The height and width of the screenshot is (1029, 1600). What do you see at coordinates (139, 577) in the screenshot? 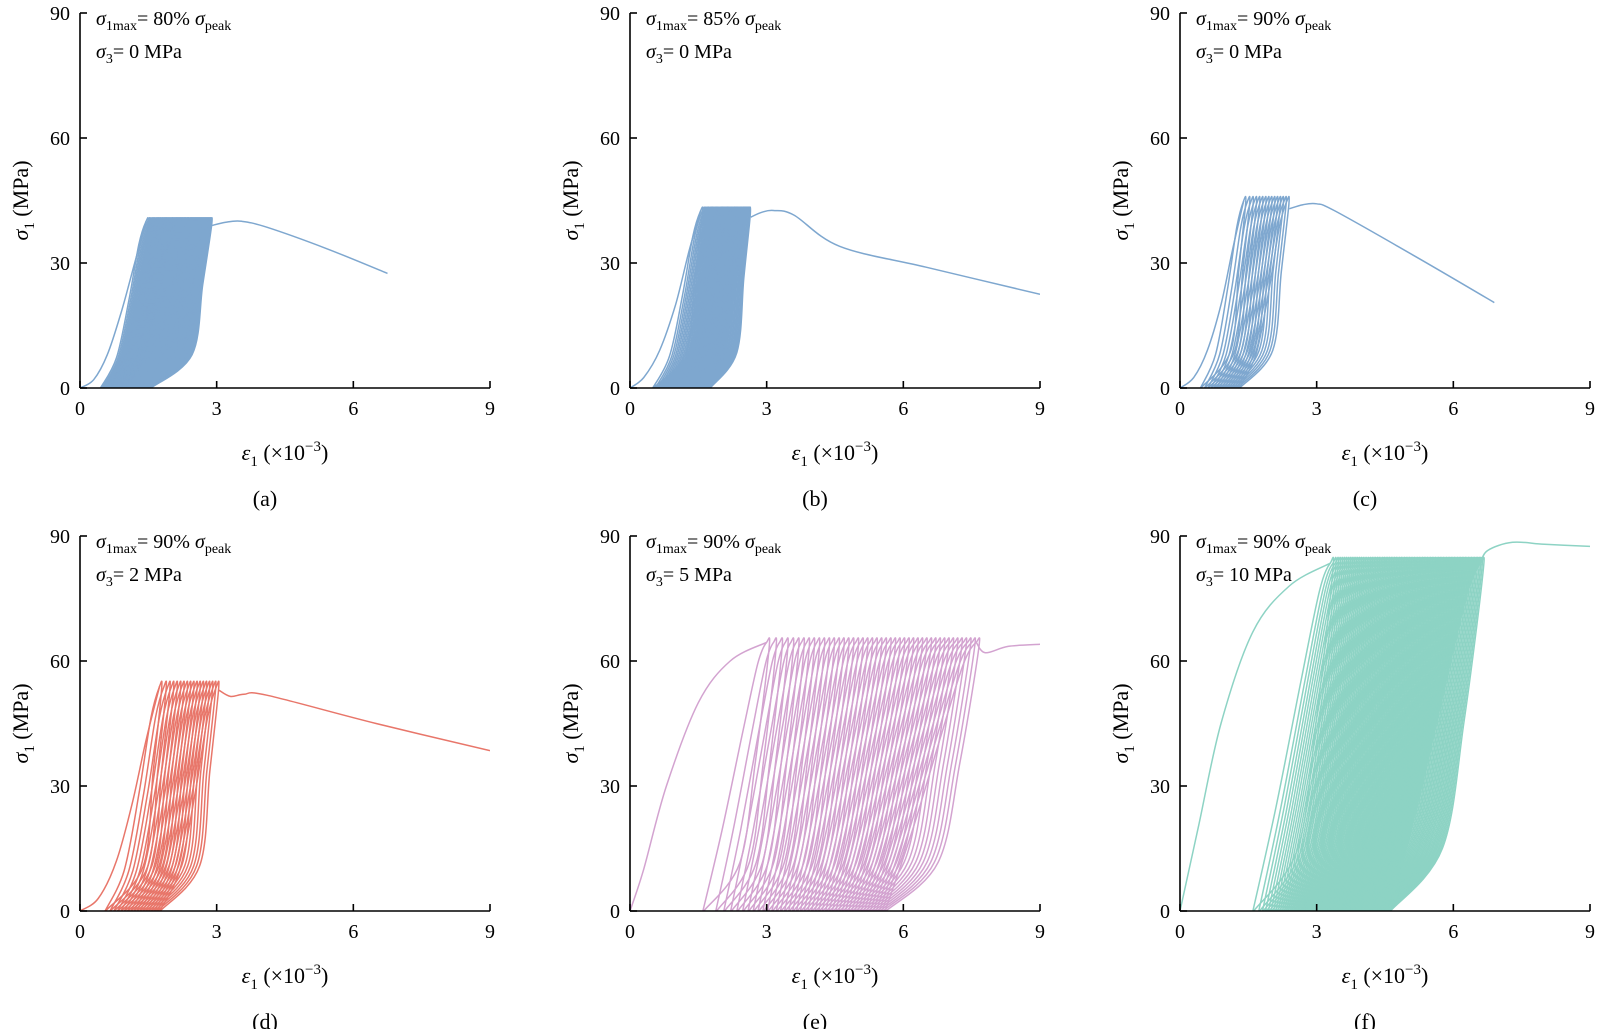
I see `annotation-sigma3: σ3= 2 MPa` at bounding box center [139, 577].